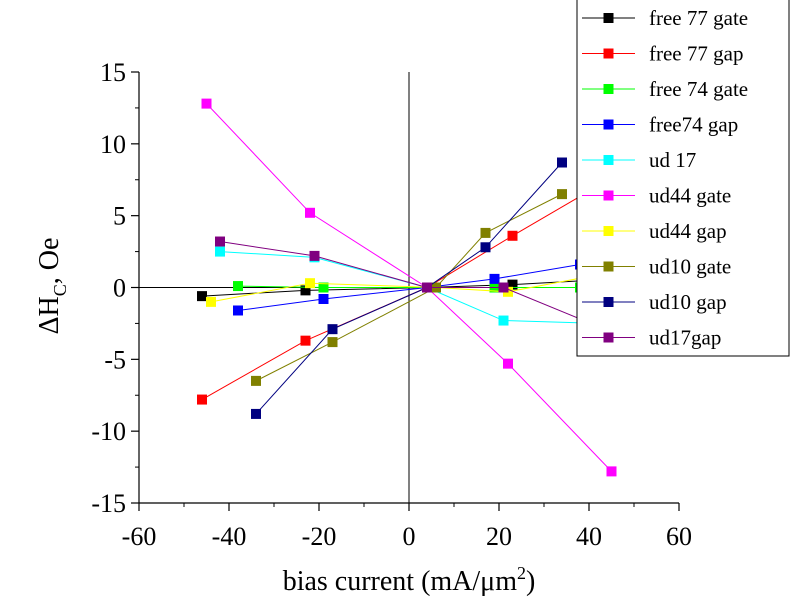 The image size is (790, 605). I want to click on legend-item: ud10 gate, so click(656, 267).